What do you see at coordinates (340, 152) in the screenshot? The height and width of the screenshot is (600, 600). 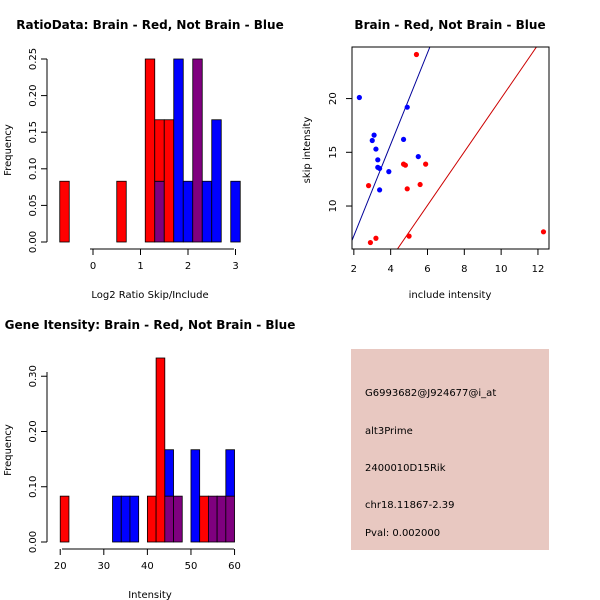 I see `scatter-y-ticks: 10 15 20` at bounding box center [340, 152].